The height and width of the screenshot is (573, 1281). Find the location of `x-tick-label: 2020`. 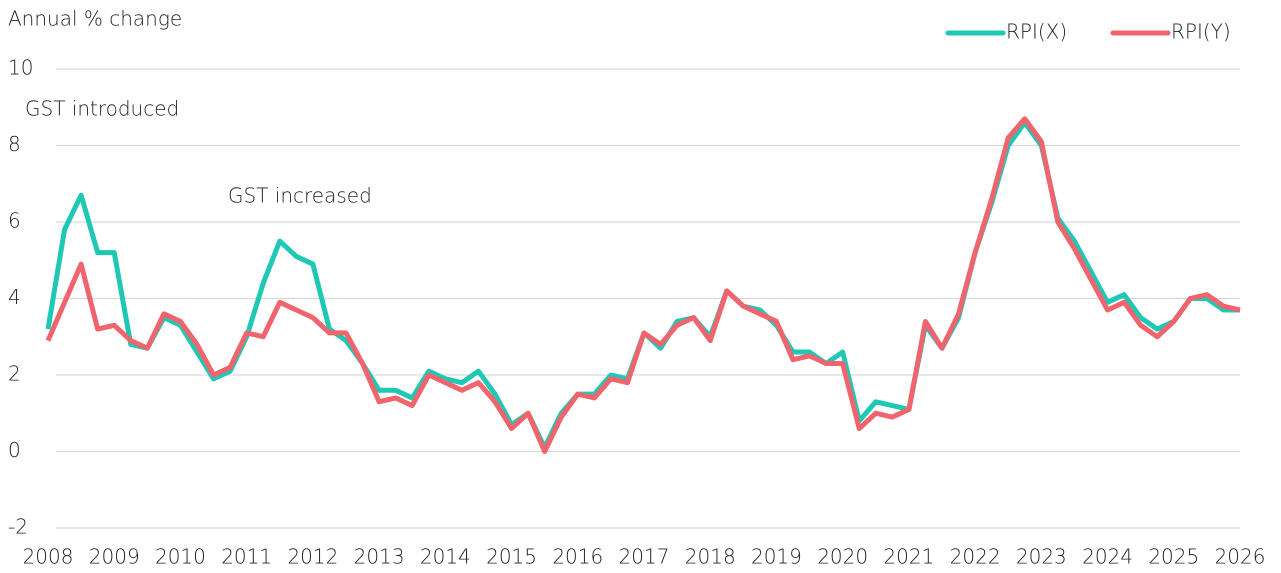

x-tick-label: 2020 is located at coordinates (842, 557).